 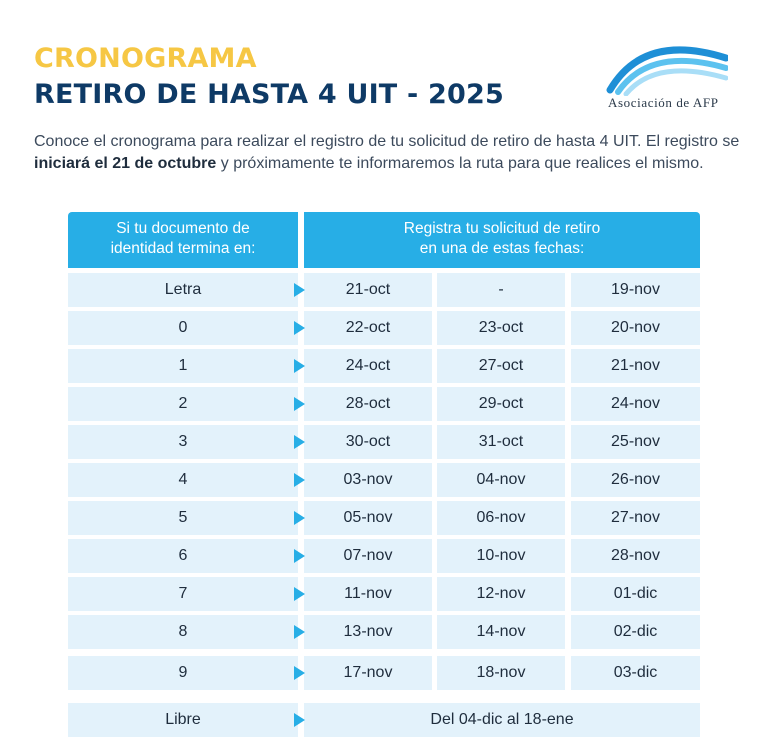 What do you see at coordinates (502, 229) in the screenshot?
I see `header-right-line1: Registra tu solicitud de retiro` at bounding box center [502, 229].